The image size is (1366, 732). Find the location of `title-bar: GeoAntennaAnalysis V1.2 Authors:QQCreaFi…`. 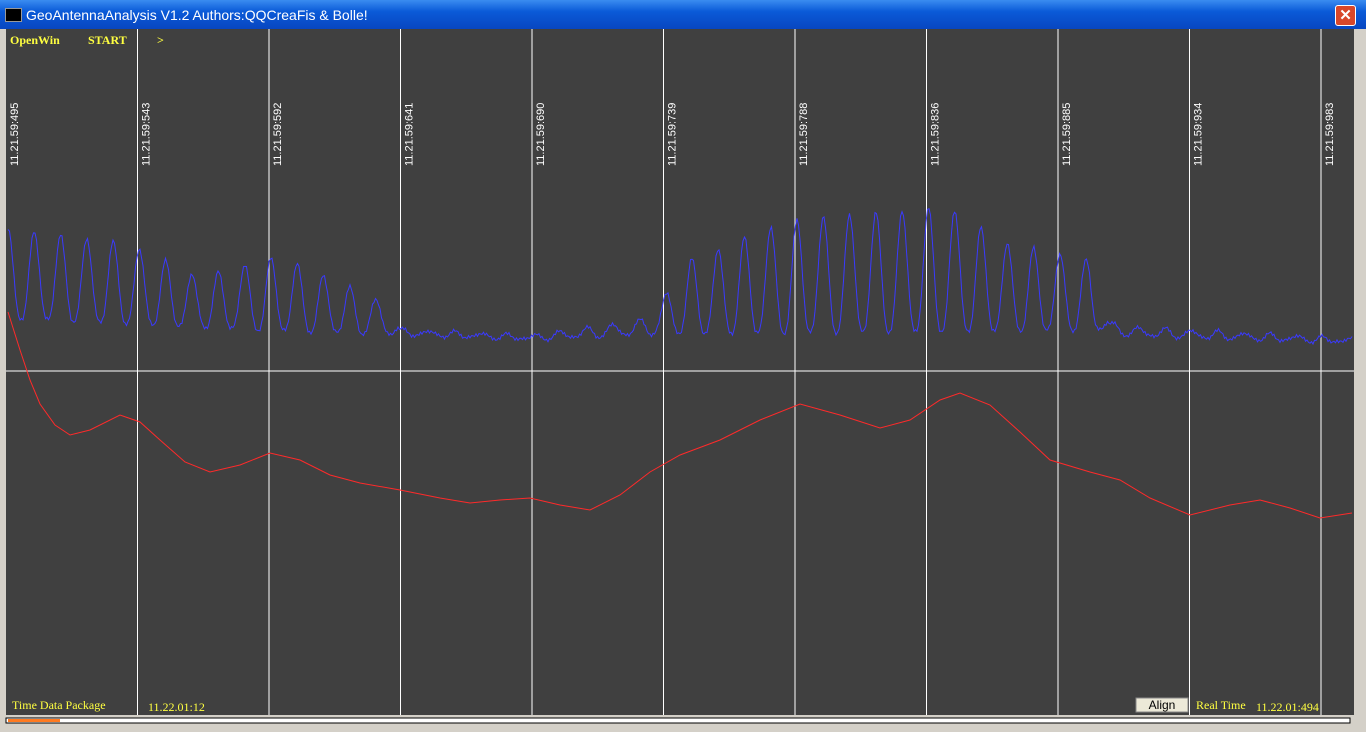

title-bar: GeoAntennaAnalysis V1.2 Authors:QQCreaFi… is located at coordinates (683, 14).